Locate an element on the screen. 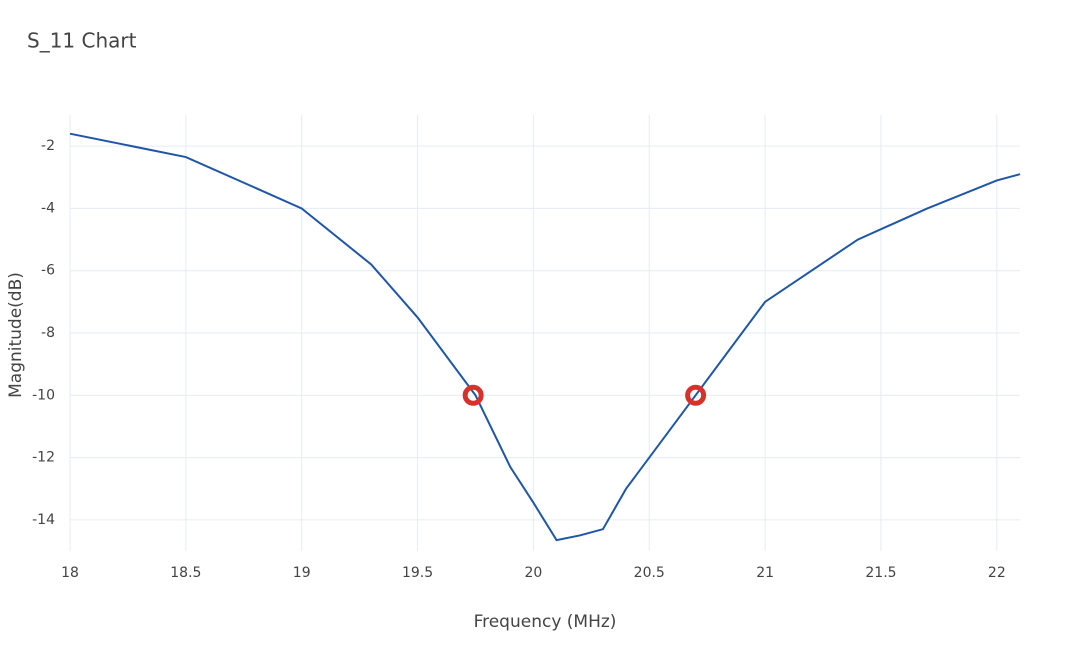 The image size is (1080, 650). x-tick-label: 22 is located at coordinates (997, 573).